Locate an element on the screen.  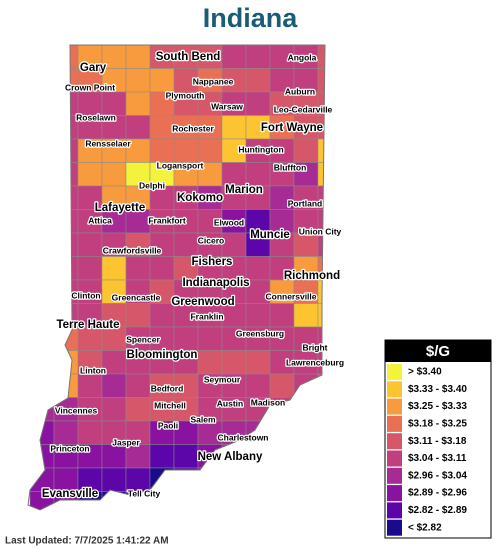
city-label: Princeton is located at coordinates (69, 448).